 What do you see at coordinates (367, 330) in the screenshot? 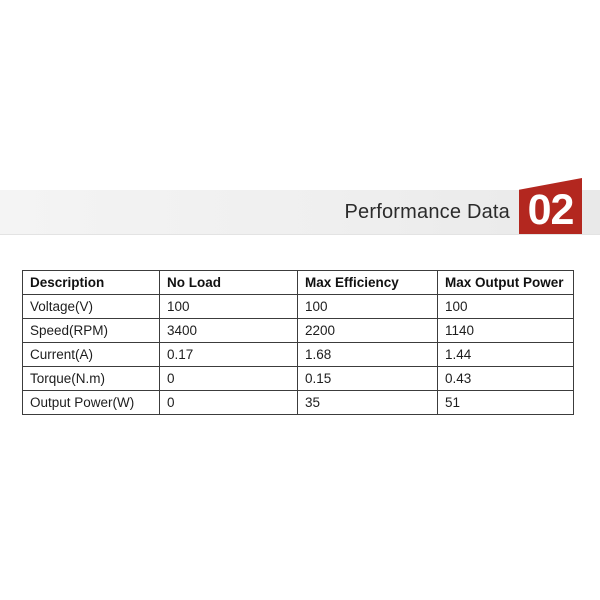
I see `table-cell: 2200` at bounding box center [367, 330].